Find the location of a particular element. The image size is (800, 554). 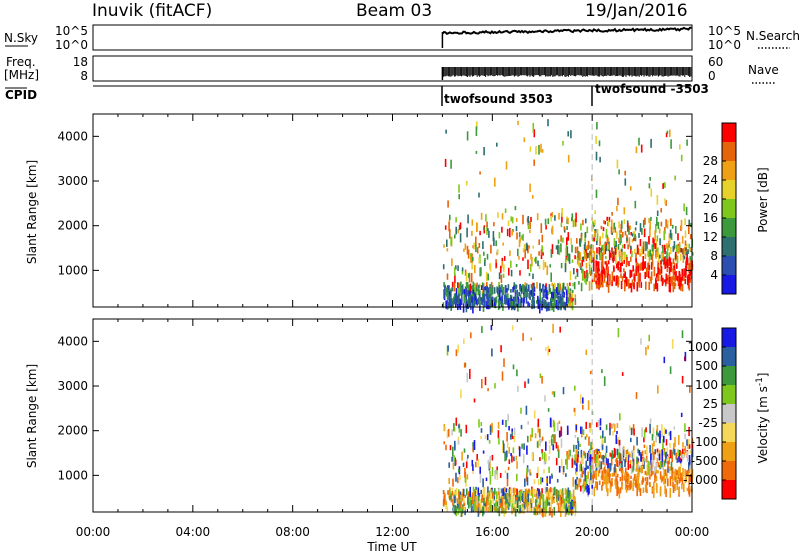

cpid-text-1: twofsound 3503 is located at coordinates (498, 99).